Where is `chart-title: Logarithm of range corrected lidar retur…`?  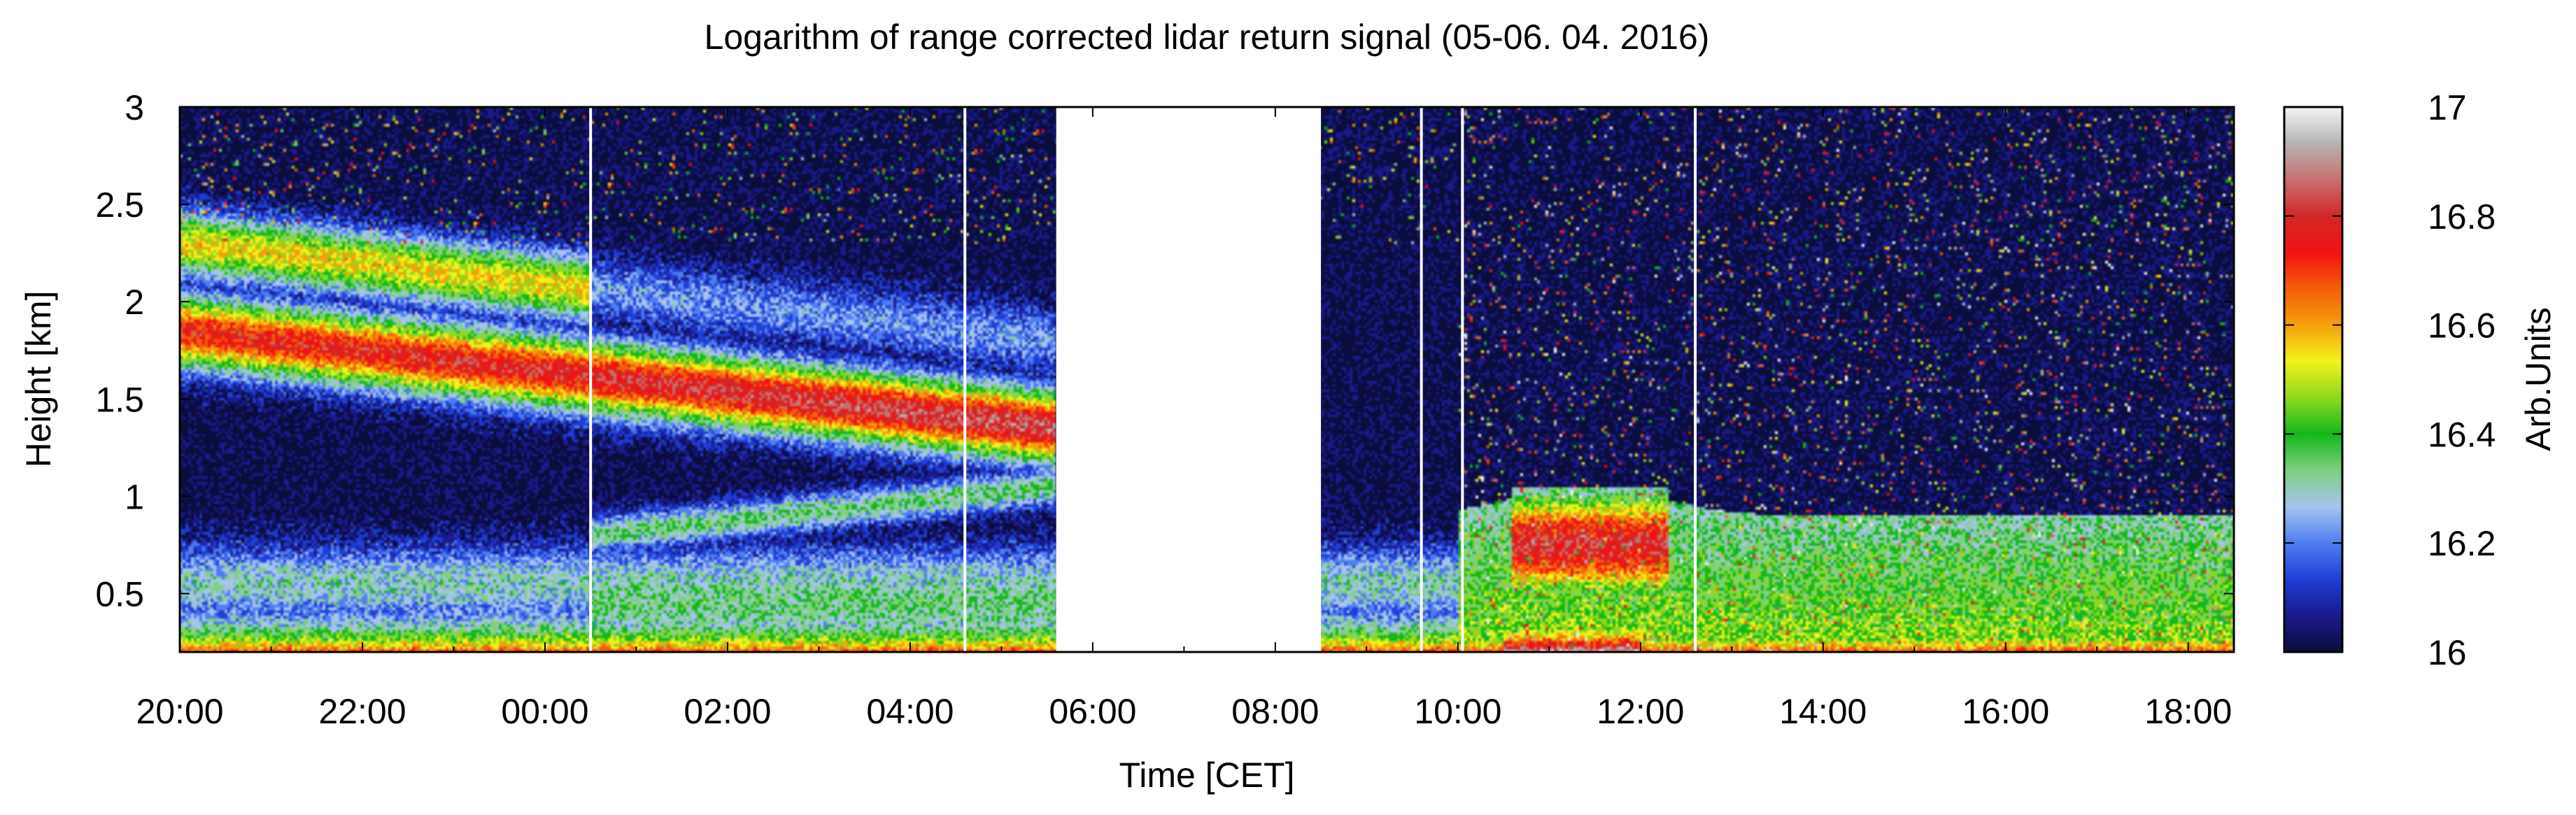 chart-title: Logarithm of range corrected lidar retur… is located at coordinates (1207, 37).